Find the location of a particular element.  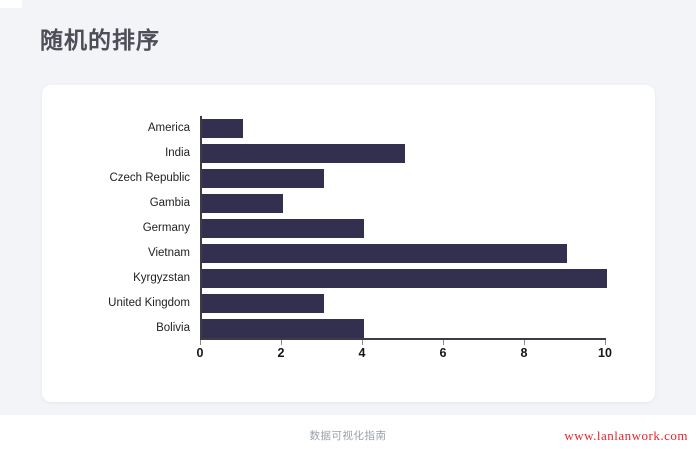

bar-category-label: Kyrgyzstan is located at coordinates (161, 278).